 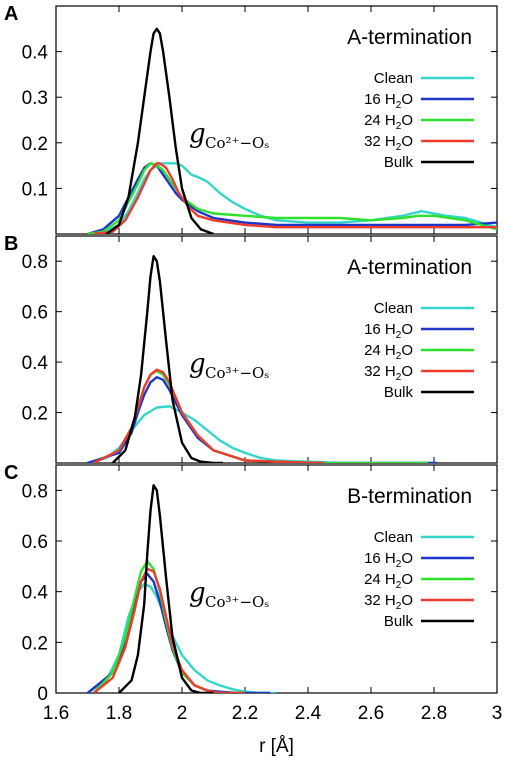 What do you see at coordinates (308, 713) in the screenshot?
I see `x-tick-label: 2.4` at bounding box center [308, 713].